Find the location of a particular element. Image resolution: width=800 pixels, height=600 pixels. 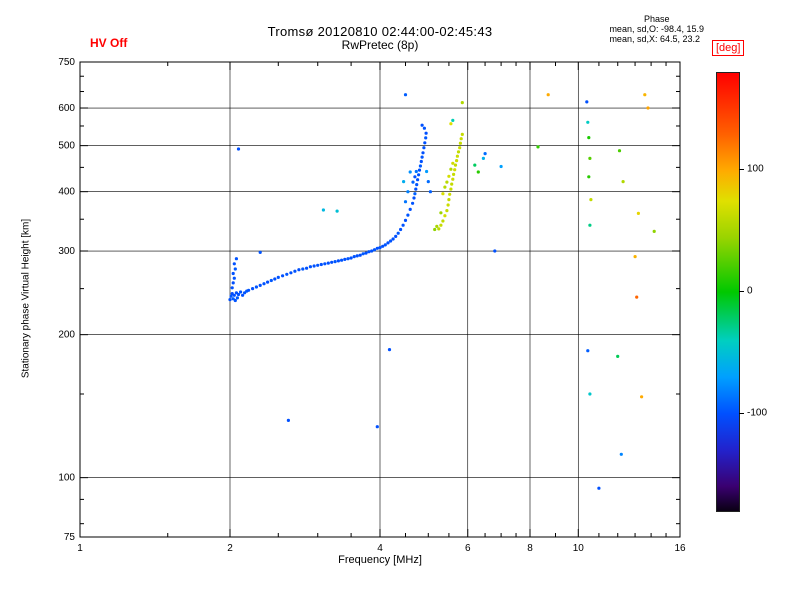

y-tick-label: 500 is located at coordinates (66, 146).